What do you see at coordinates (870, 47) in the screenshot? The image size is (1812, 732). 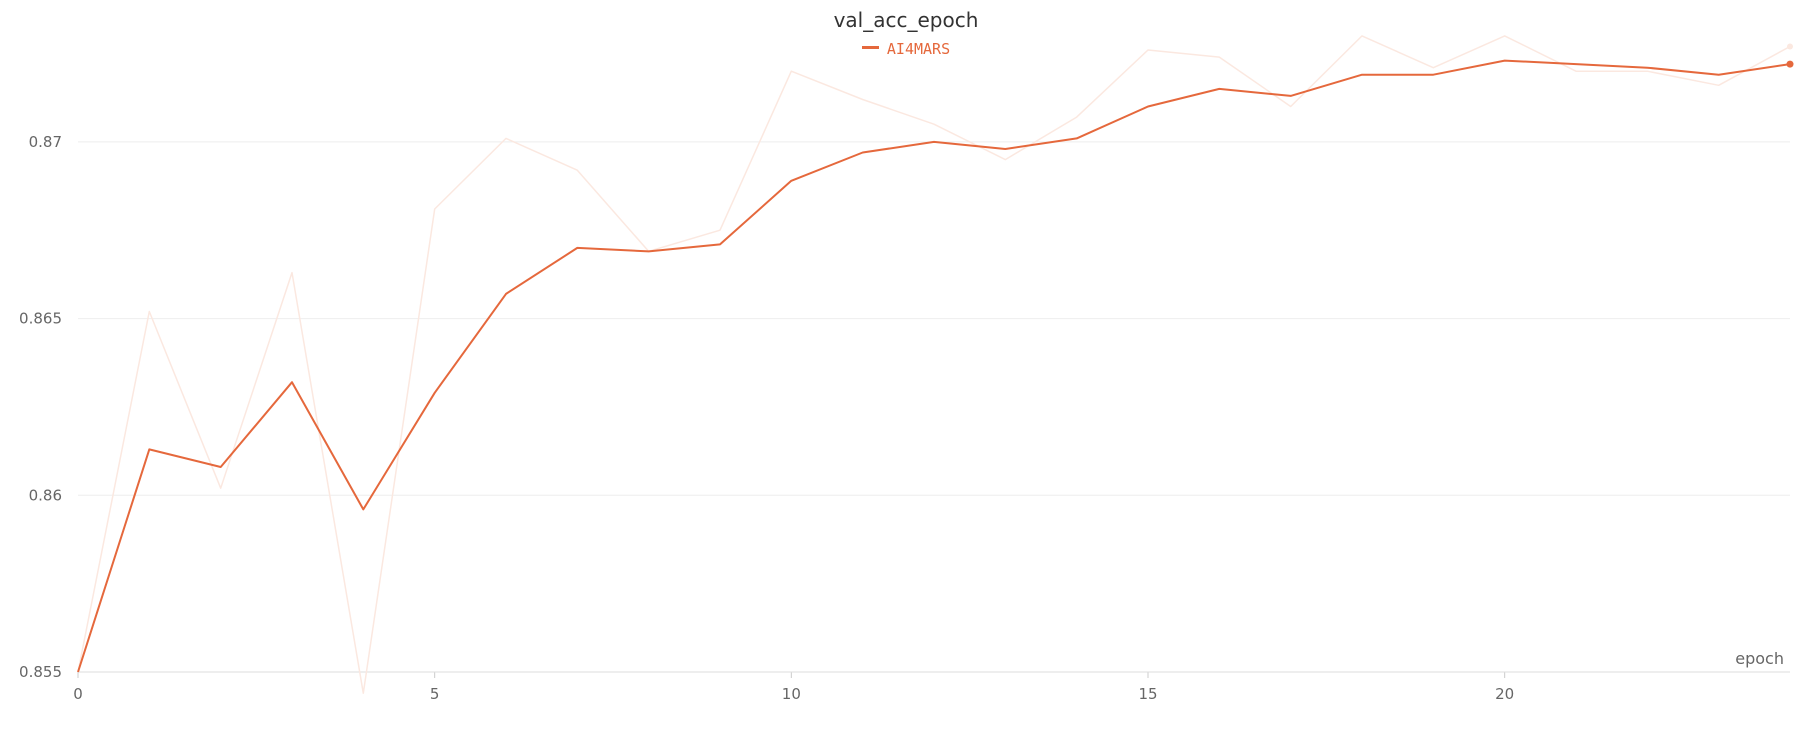 I see `legend-swatch` at bounding box center [870, 47].